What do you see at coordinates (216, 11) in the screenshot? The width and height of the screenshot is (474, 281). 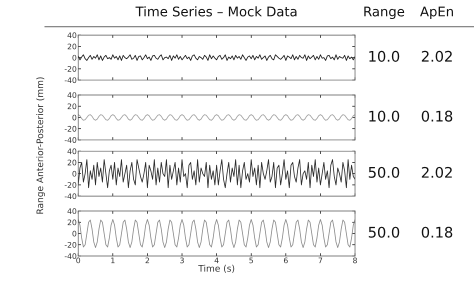 I see `chart-title: Time Series – Mock Data` at bounding box center [216, 11].